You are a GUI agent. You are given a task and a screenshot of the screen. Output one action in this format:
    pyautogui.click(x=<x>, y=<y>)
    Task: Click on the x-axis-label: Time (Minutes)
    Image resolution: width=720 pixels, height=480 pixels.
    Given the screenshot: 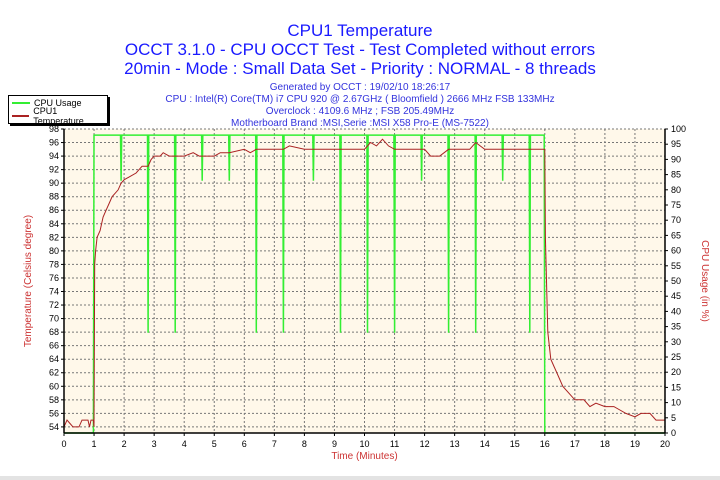 What is the action you would take?
    pyautogui.click(x=364, y=456)
    